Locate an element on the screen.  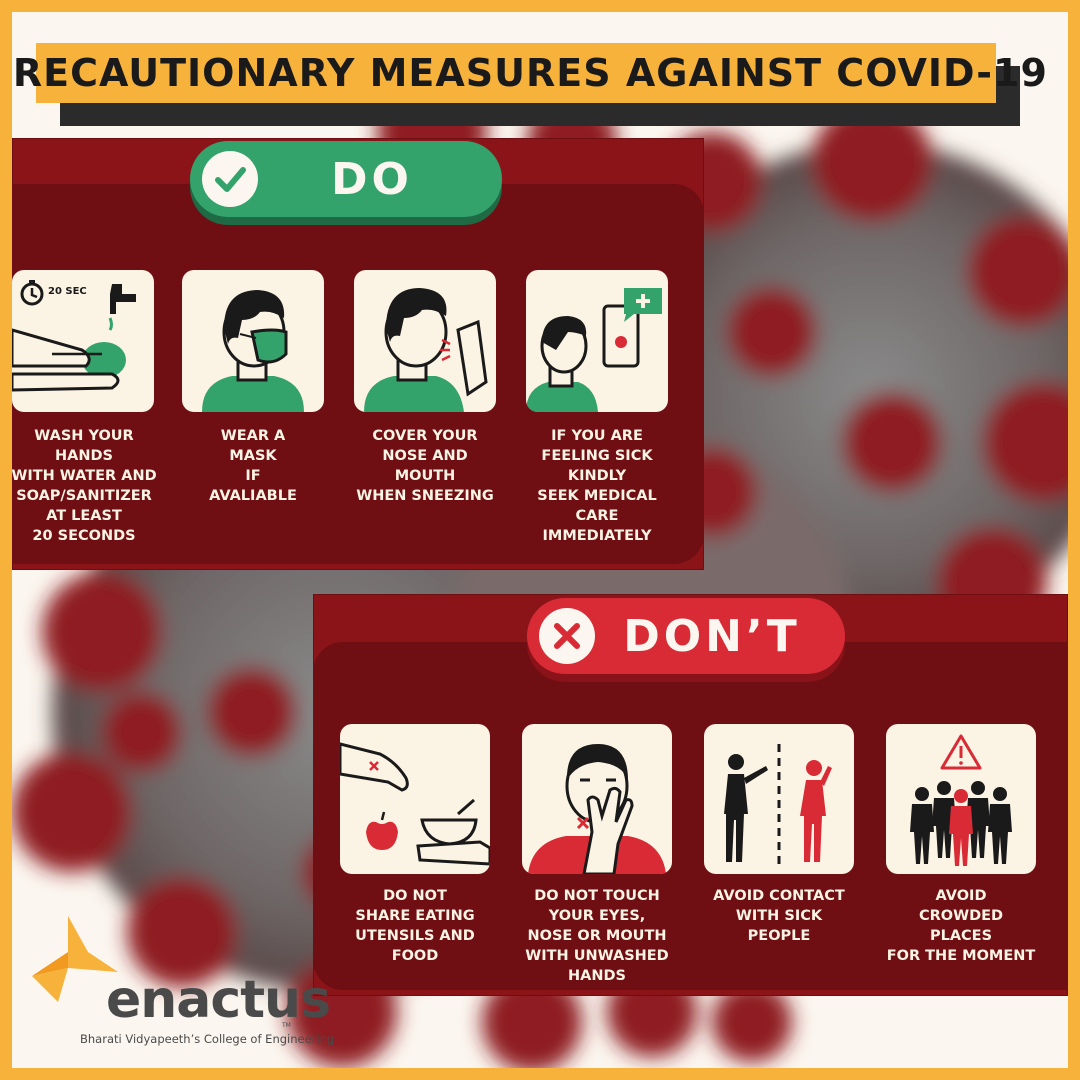
check-icon is located at coordinates (230, 179).